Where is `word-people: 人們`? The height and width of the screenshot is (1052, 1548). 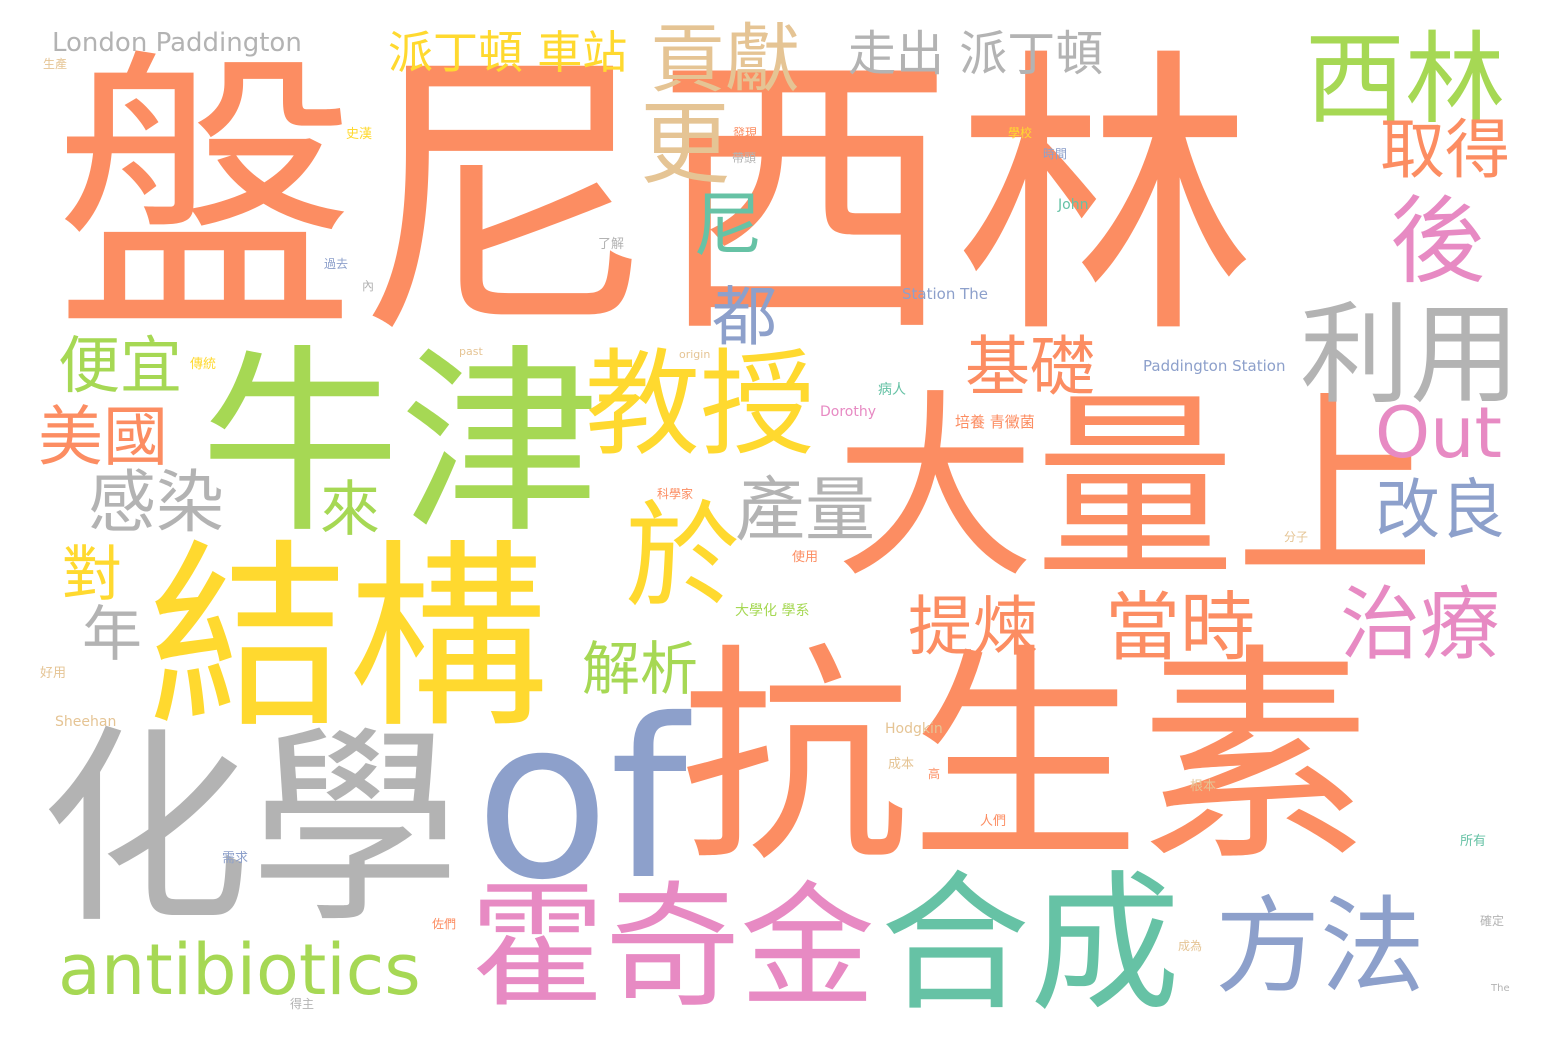
word-people: 人們 is located at coordinates (993, 821).